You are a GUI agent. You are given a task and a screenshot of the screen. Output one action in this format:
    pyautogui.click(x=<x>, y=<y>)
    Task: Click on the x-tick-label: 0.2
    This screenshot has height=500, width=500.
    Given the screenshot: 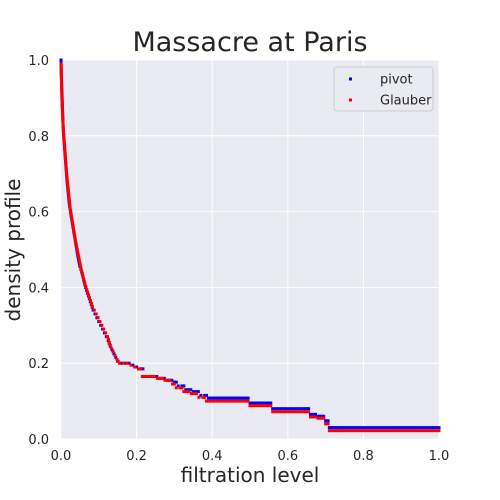 What is the action you would take?
    pyautogui.click(x=136, y=456)
    